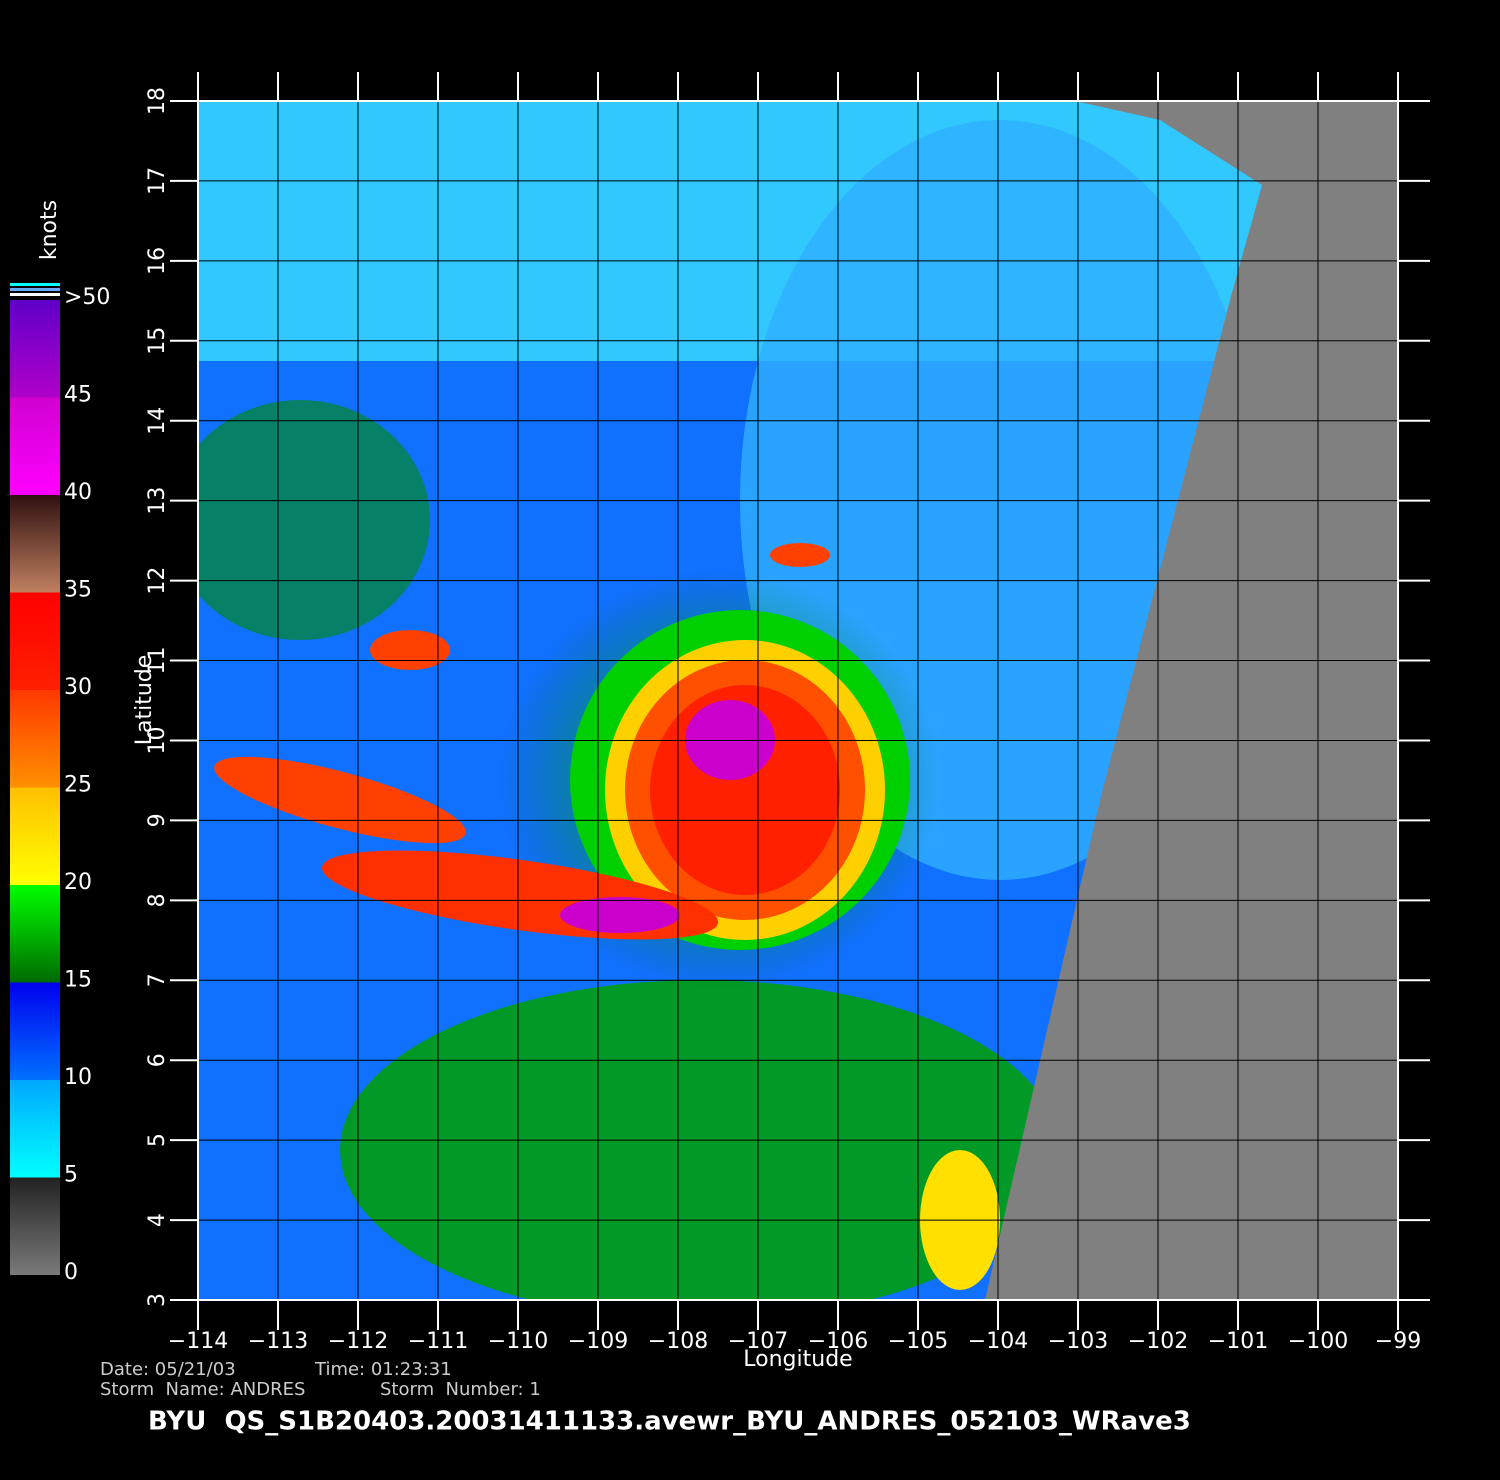  What do you see at coordinates (78, 687) in the screenshot?
I see `colorbar-tick-label: 30` at bounding box center [78, 687].